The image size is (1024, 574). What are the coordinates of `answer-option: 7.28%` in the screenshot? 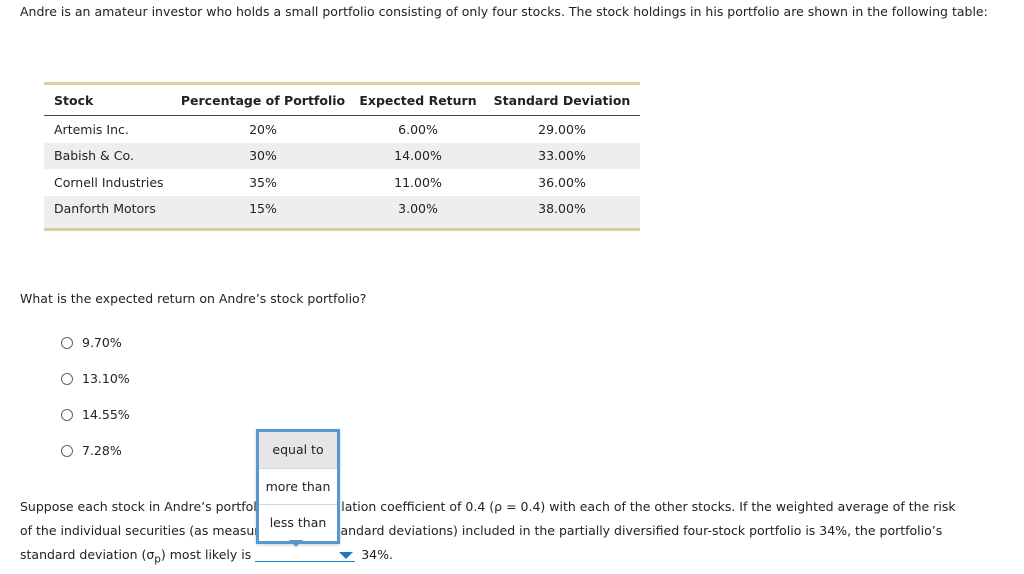 It's located at (91, 450).